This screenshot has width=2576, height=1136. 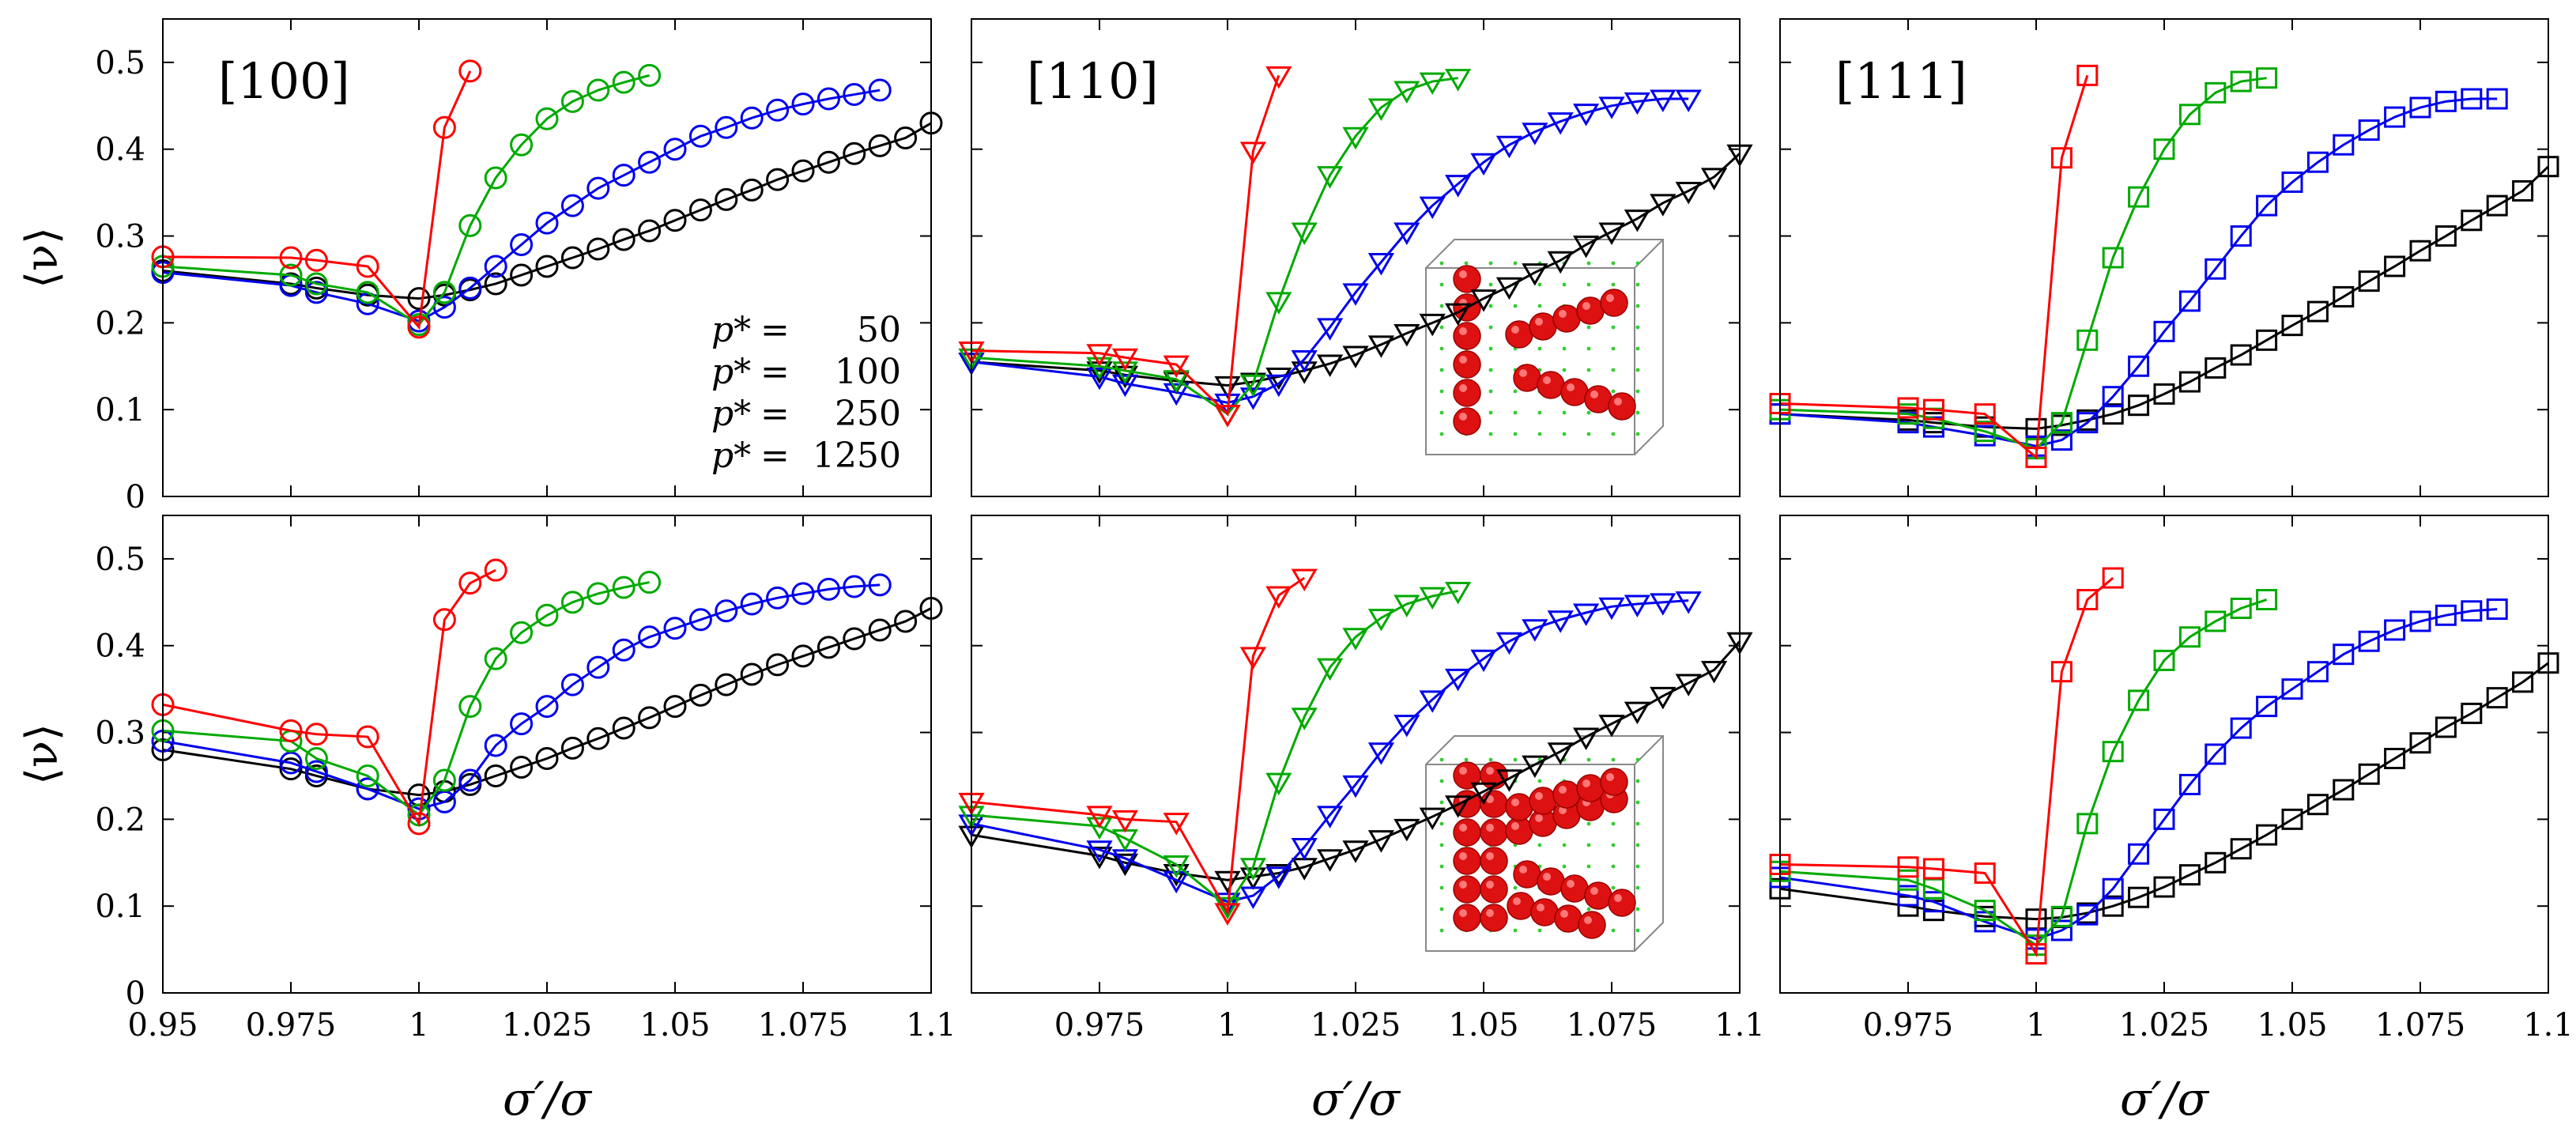 What do you see at coordinates (42, 754) in the screenshot?
I see `y-axis-label: ⟨ν⟩` at bounding box center [42, 754].